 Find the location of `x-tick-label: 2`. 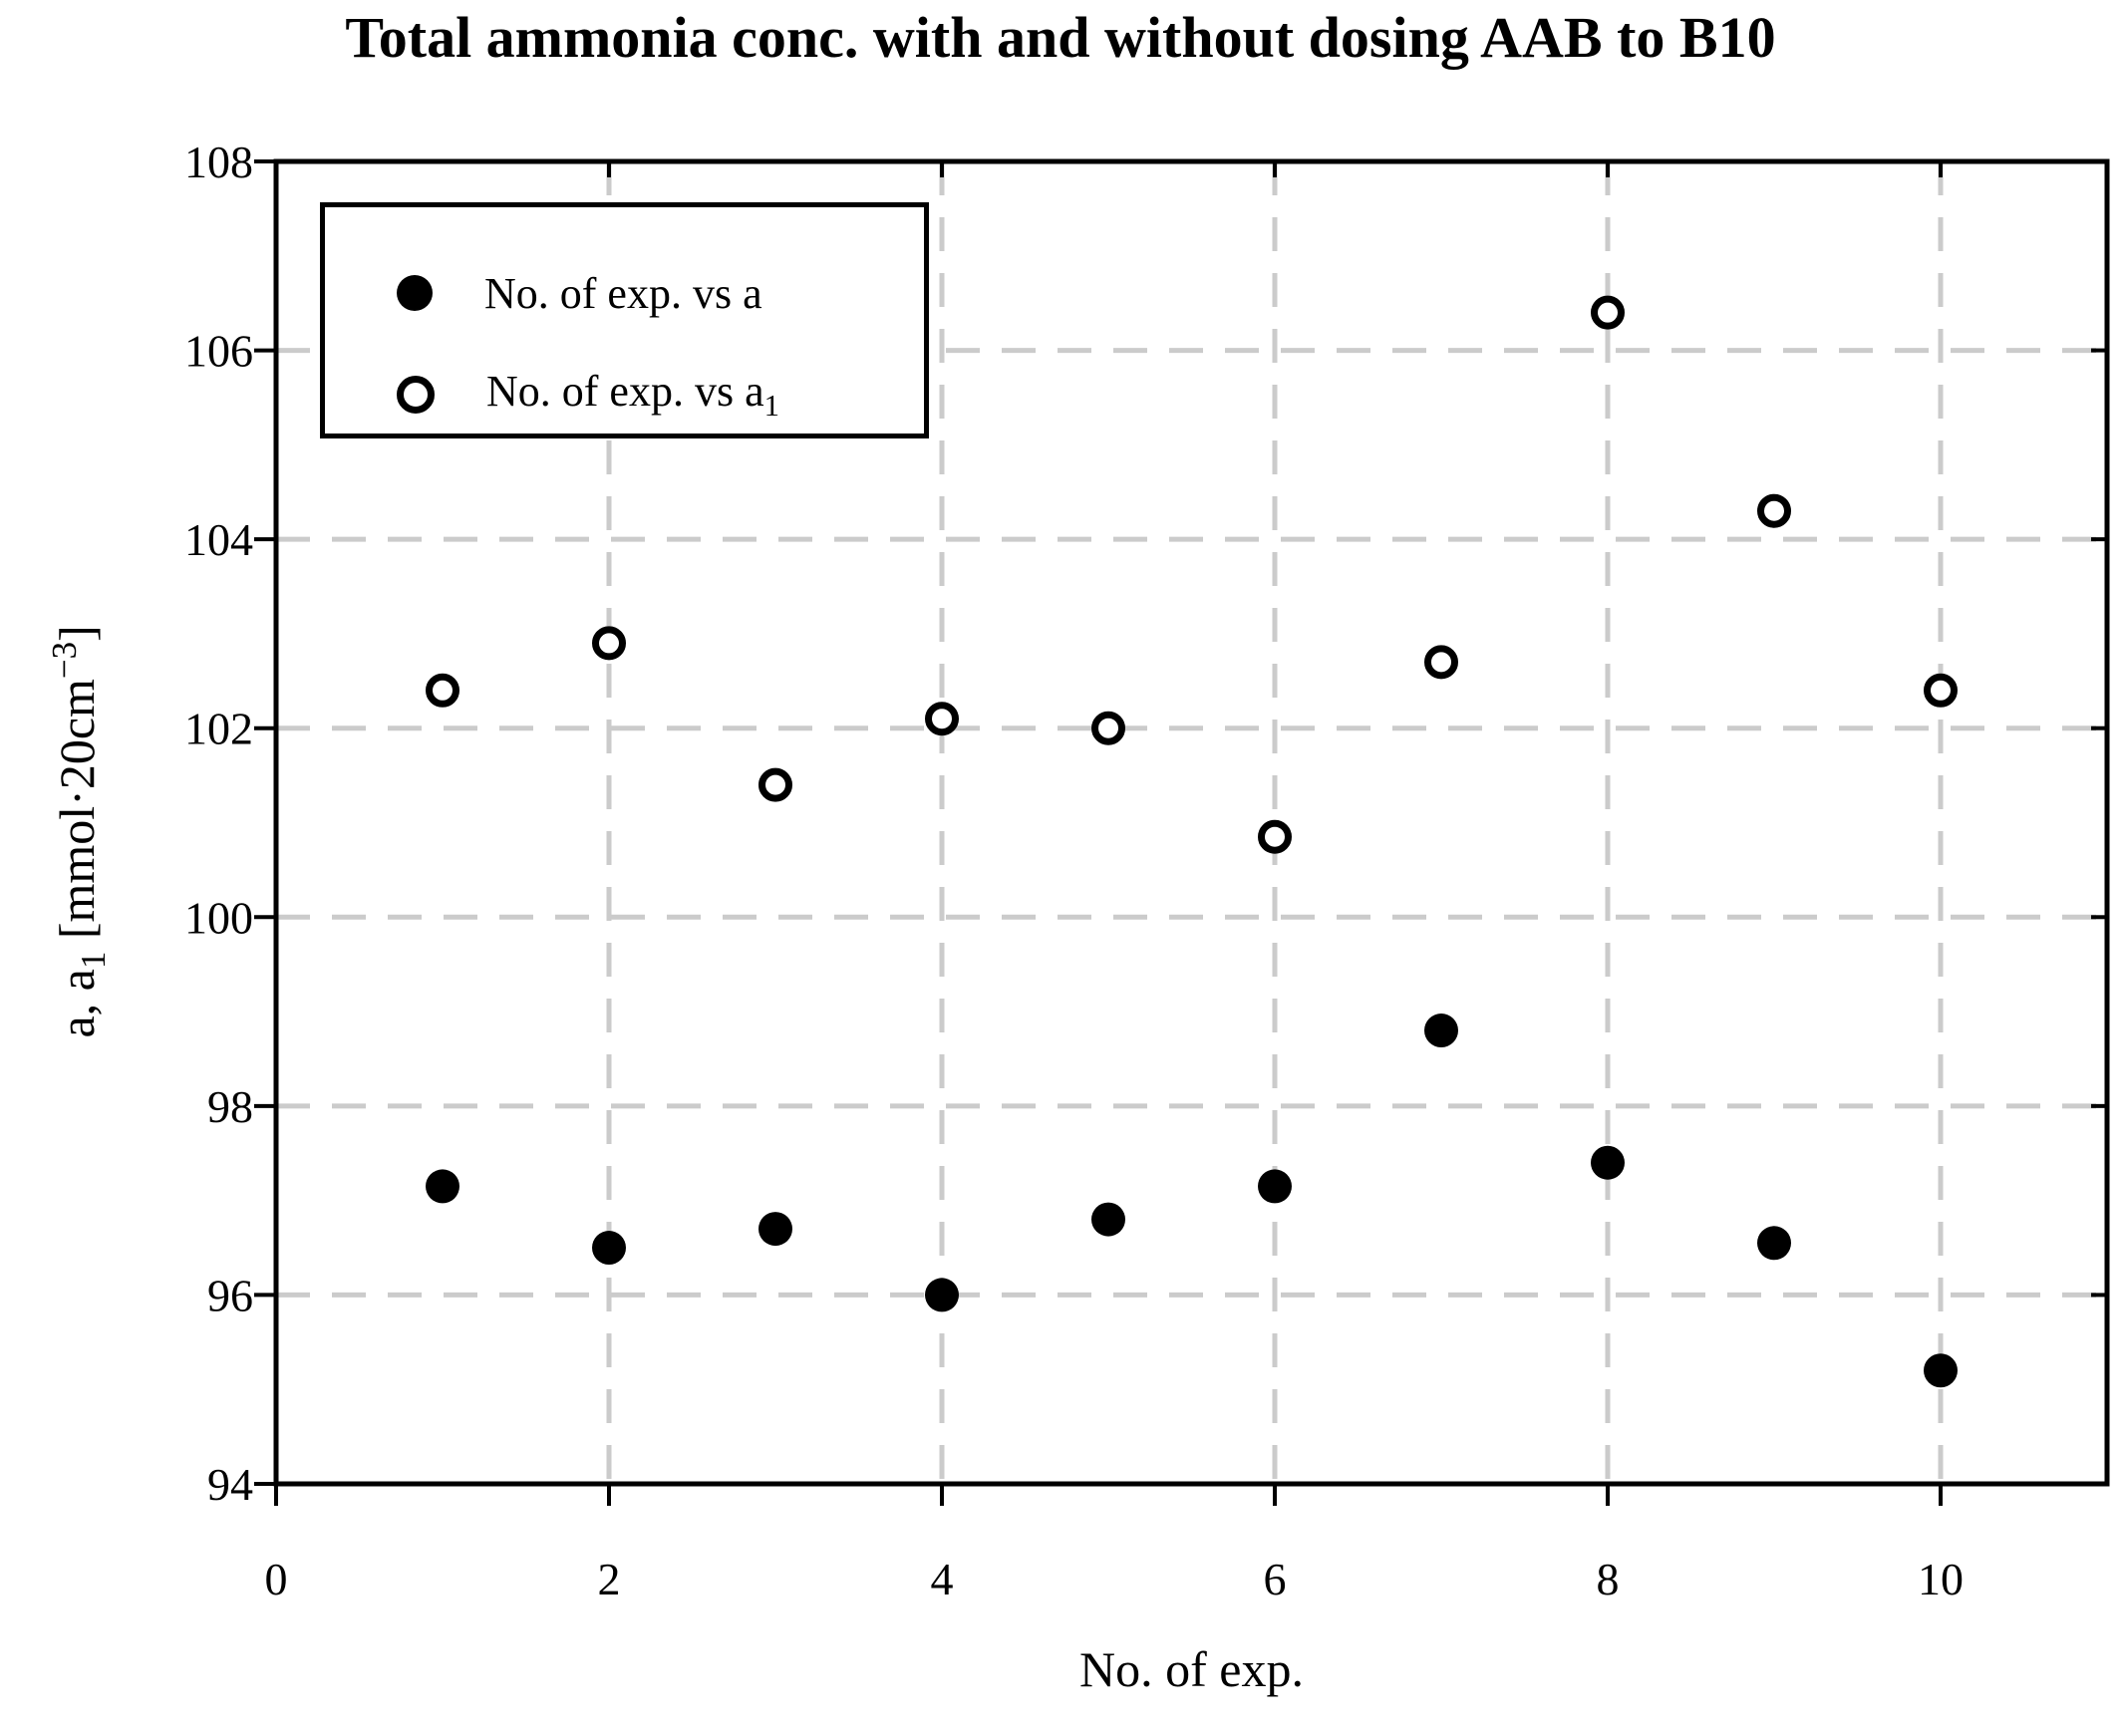

x-tick-label: 2 is located at coordinates (609, 1579).